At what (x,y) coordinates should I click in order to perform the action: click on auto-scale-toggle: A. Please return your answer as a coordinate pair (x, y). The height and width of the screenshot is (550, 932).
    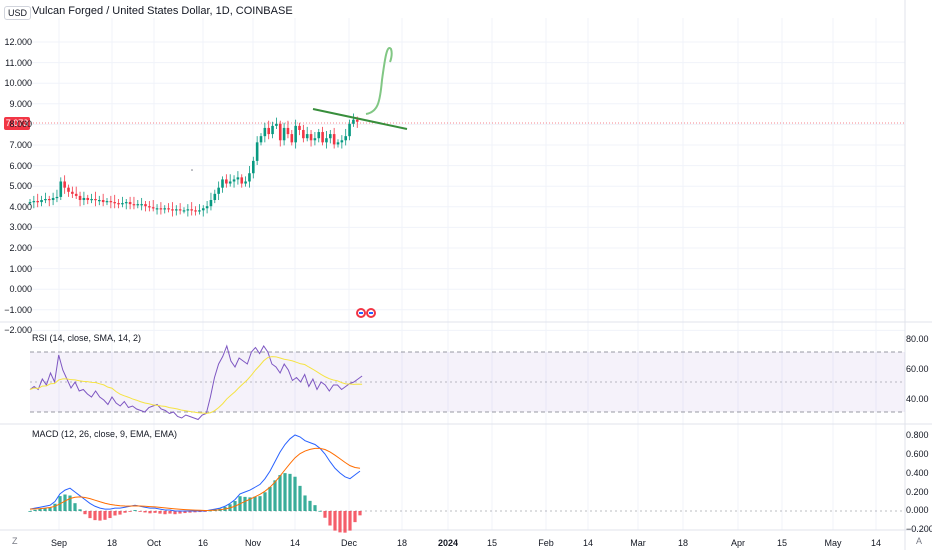
    Looking at the image, I should click on (919, 541).